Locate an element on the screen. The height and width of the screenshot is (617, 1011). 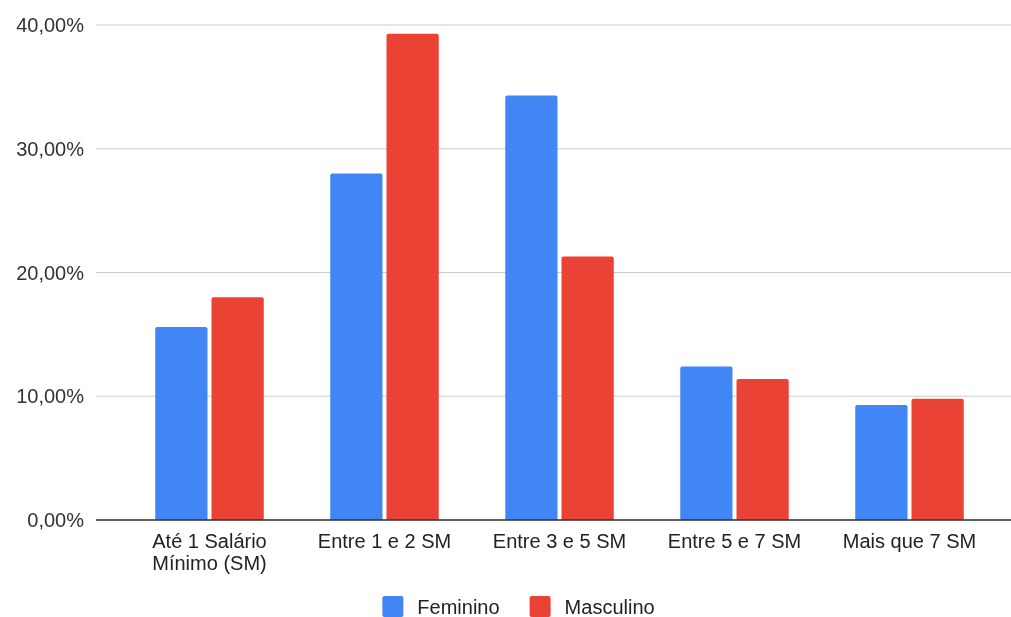
y-tick-label: 40,00% is located at coordinates (50, 25).